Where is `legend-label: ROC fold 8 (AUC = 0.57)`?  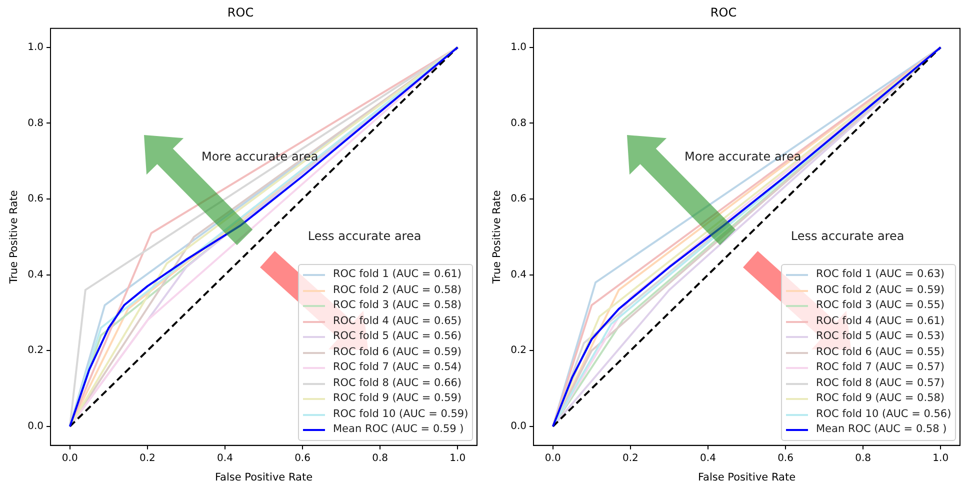 legend-label: ROC fold 8 (AUC = 0.57) is located at coordinates (880, 383).